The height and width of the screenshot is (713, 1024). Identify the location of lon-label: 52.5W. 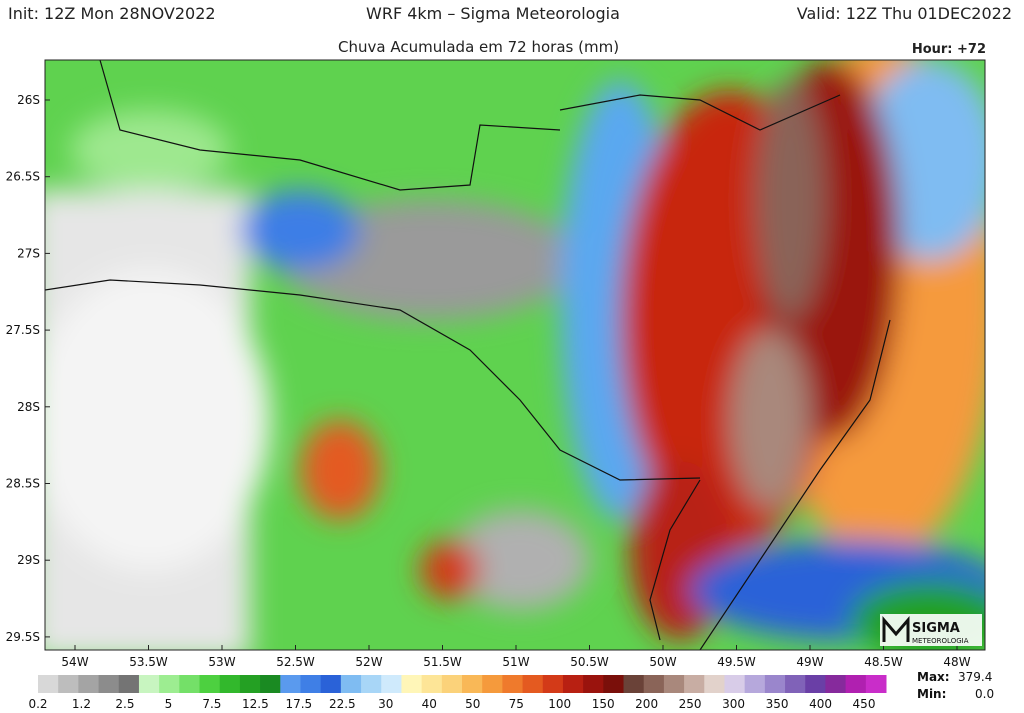
(295, 662).